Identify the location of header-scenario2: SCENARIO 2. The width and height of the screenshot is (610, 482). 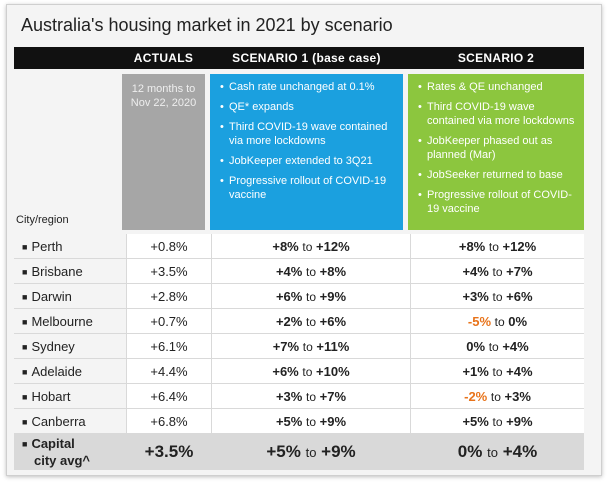
(496, 58).